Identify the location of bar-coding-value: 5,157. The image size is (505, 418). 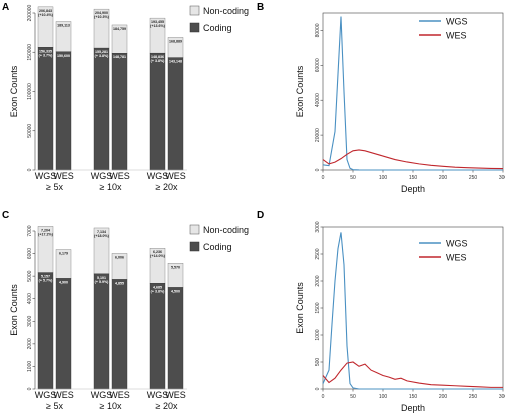
(45, 277).